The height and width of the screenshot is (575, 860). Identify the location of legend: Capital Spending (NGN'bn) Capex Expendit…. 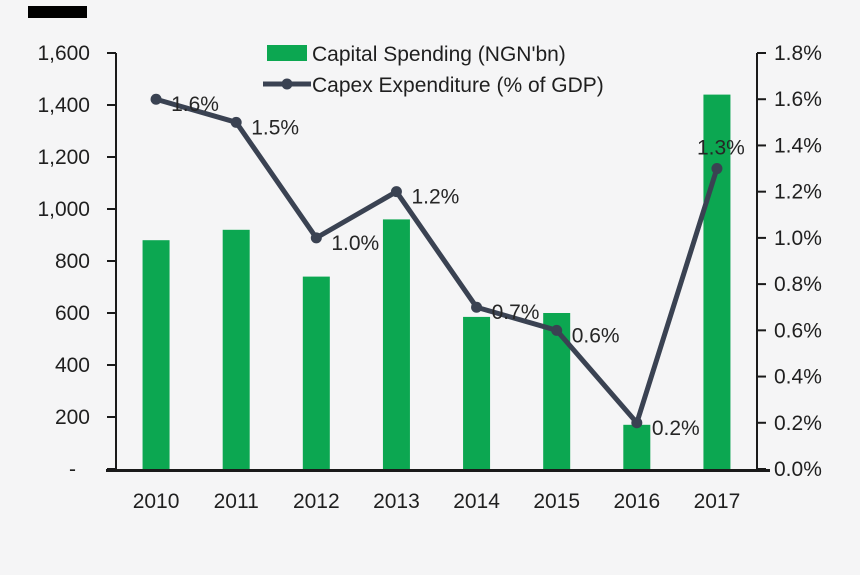
(433, 70).